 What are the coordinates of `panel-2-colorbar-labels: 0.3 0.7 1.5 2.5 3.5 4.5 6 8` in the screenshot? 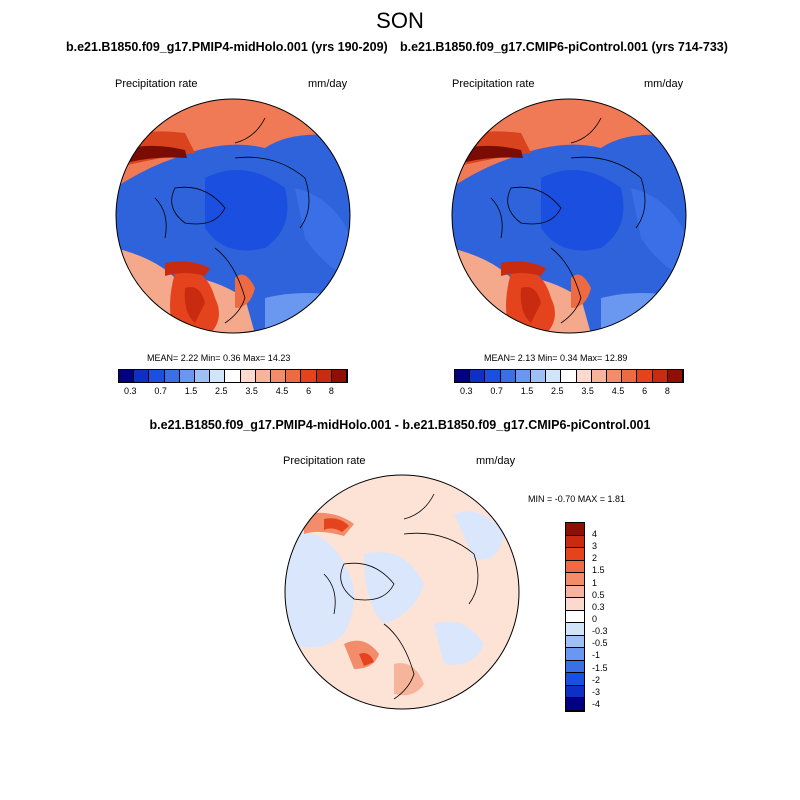 It's located at (569, 391).